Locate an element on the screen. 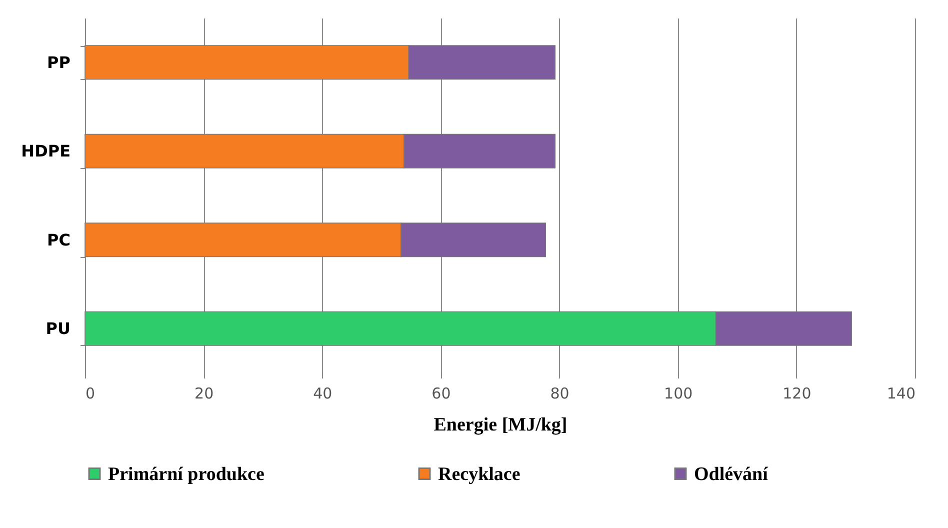 Image resolution: width=948 pixels, height=528 pixels. x-axis-title: Energie [MJ/kg] is located at coordinates (501, 425).